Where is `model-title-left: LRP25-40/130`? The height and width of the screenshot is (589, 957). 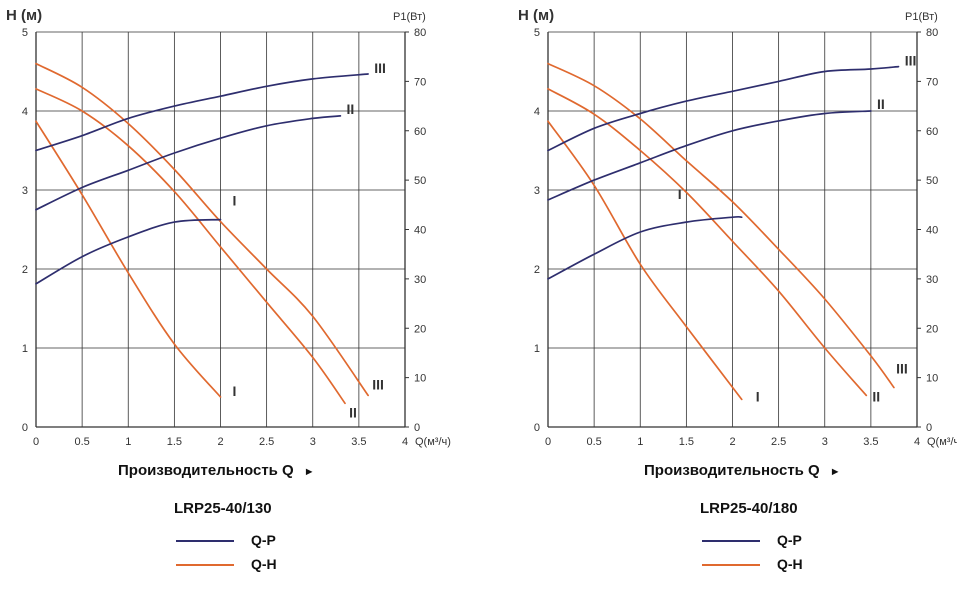 model-title-left: LRP25-40/130 is located at coordinates (223, 508).